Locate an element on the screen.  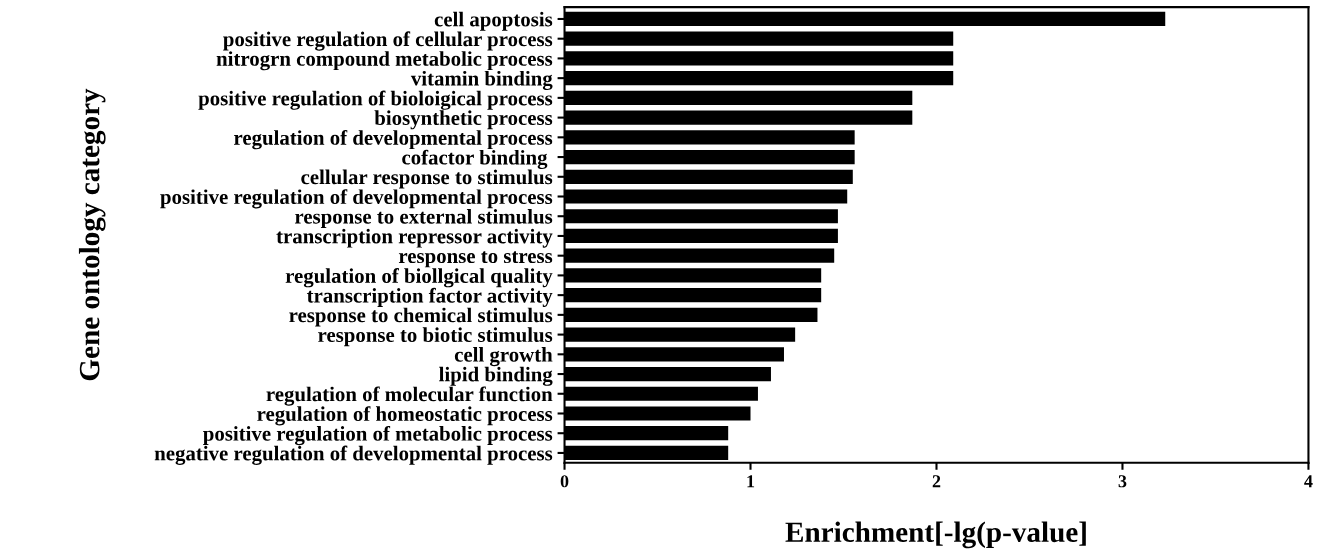
y-tick-label: biosynthetic process is located at coordinates (463, 120).